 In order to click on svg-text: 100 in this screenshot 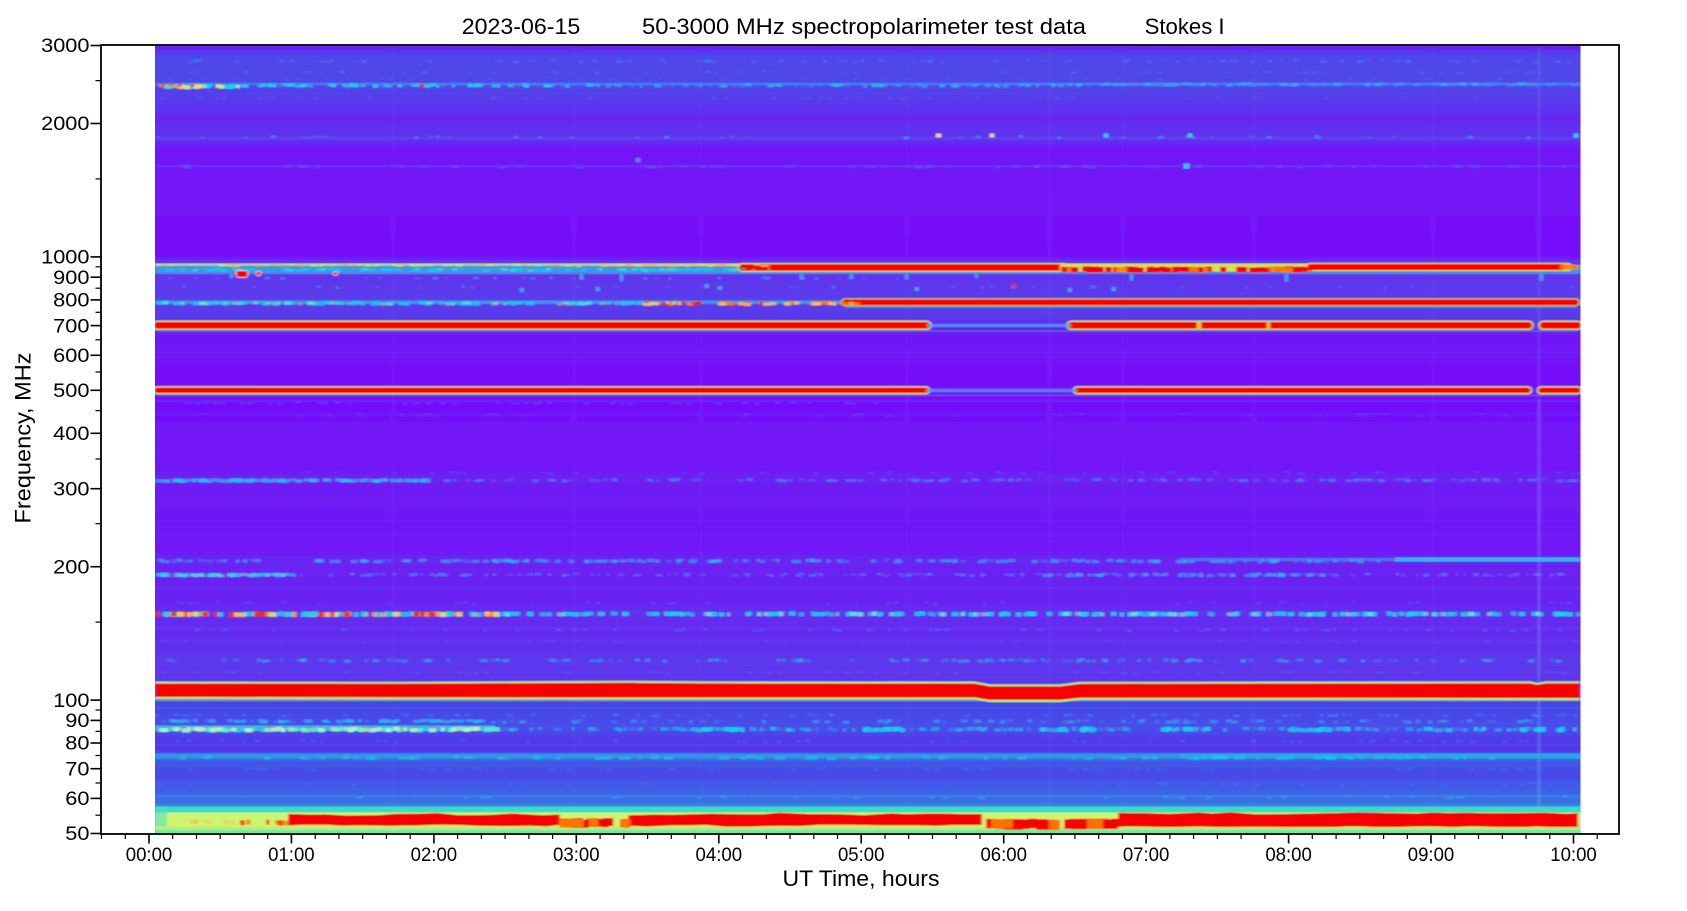, I will do `click(71, 701)`.